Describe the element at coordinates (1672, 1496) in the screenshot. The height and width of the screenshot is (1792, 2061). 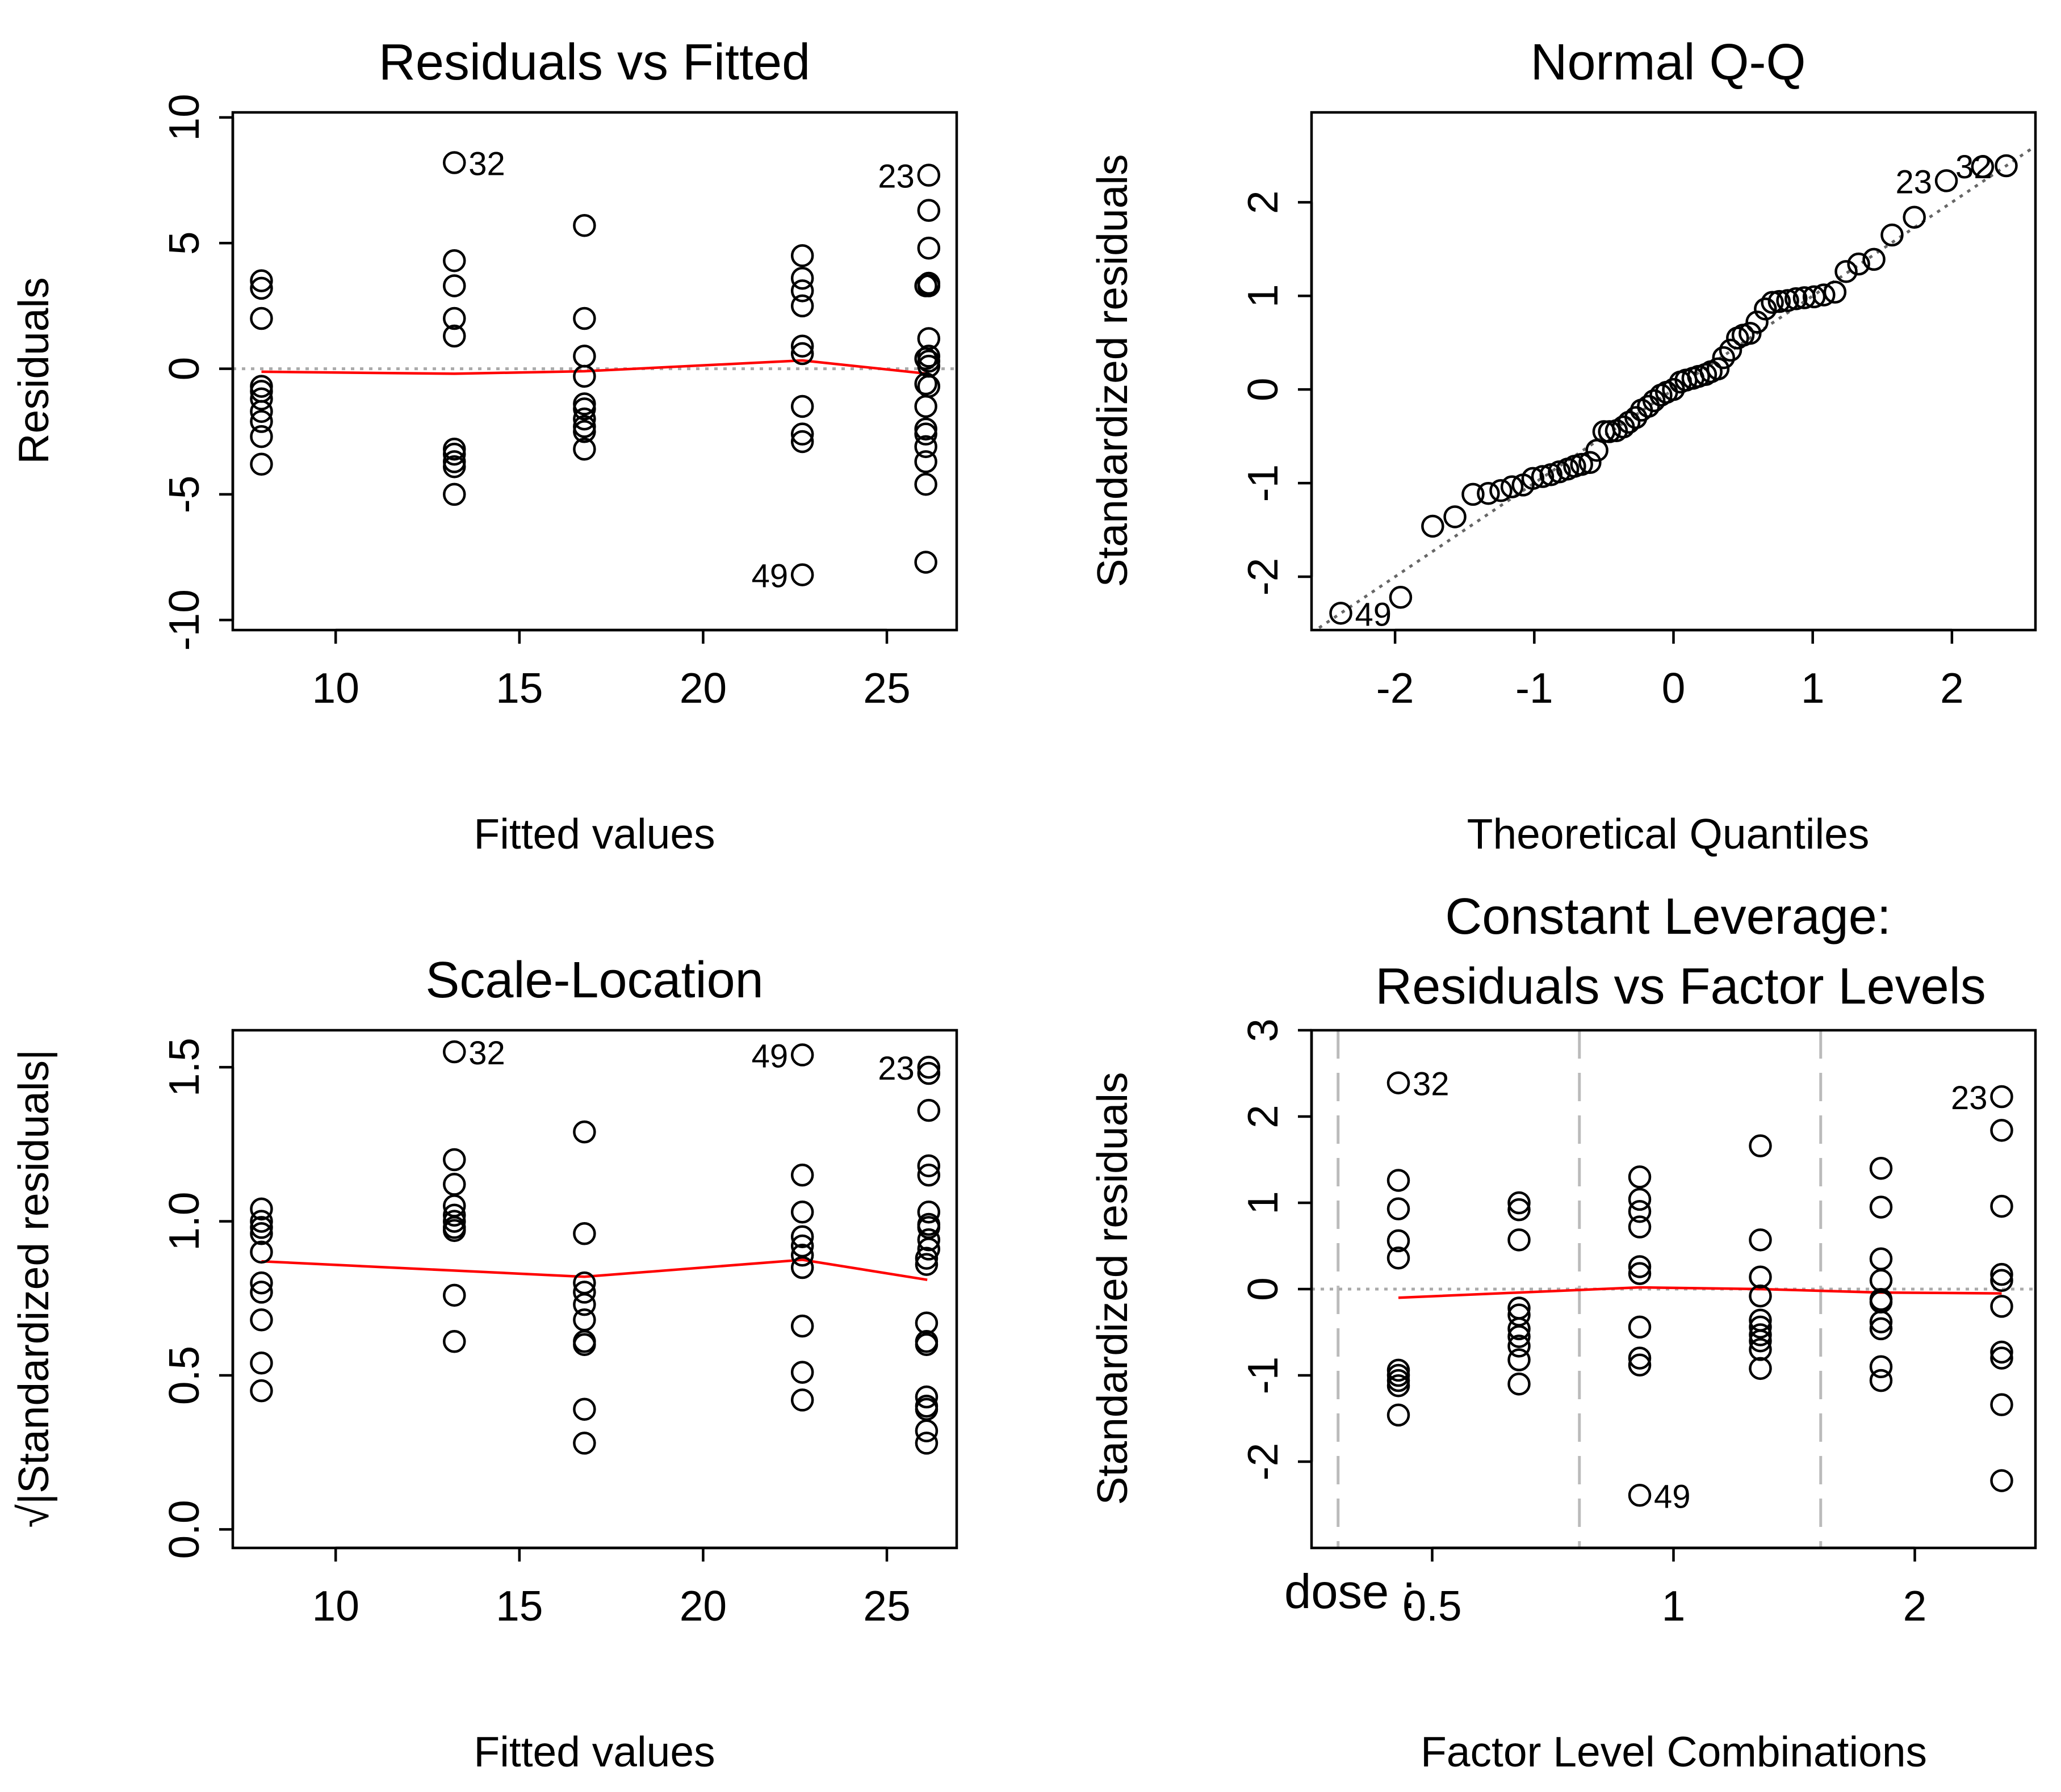
I see `lev-point-label: 49` at that location.